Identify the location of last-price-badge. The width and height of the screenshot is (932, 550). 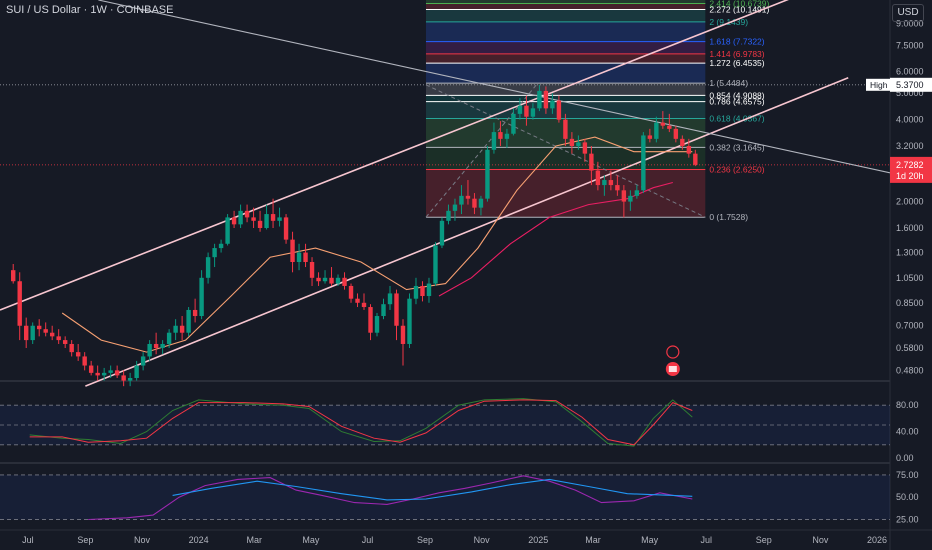
(911, 169).